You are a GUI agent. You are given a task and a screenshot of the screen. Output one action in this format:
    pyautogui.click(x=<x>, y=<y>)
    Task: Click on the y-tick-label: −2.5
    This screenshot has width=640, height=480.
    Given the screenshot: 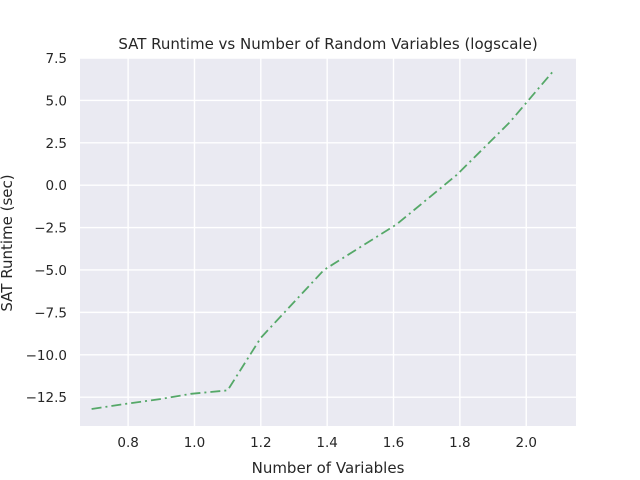 What is the action you would take?
    pyautogui.click(x=50, y=229)
    